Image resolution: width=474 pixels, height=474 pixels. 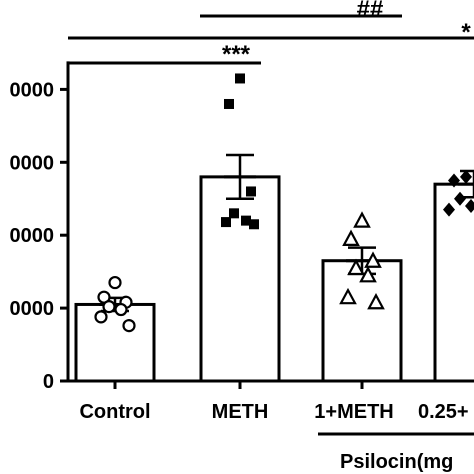 What do you see at coordinates (276, 437) in the screenshot?
I see `category-labels: Control METH 1+METH 0.25+ Psilocin(mg` at bounding box center [276, 437].